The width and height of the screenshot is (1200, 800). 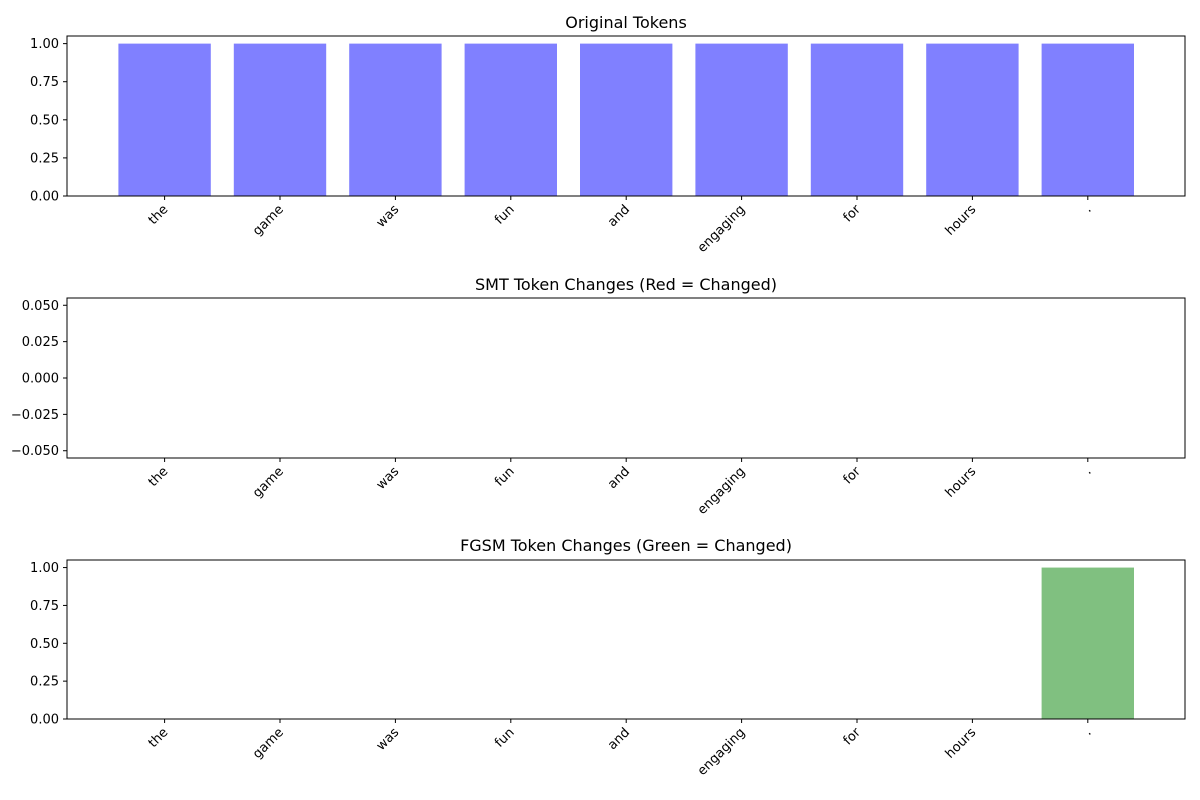 What do you see at coordinates (40, 306) in the screenshot?
I see `y-tick-label: 0.050` at bounding box center [40, 306].